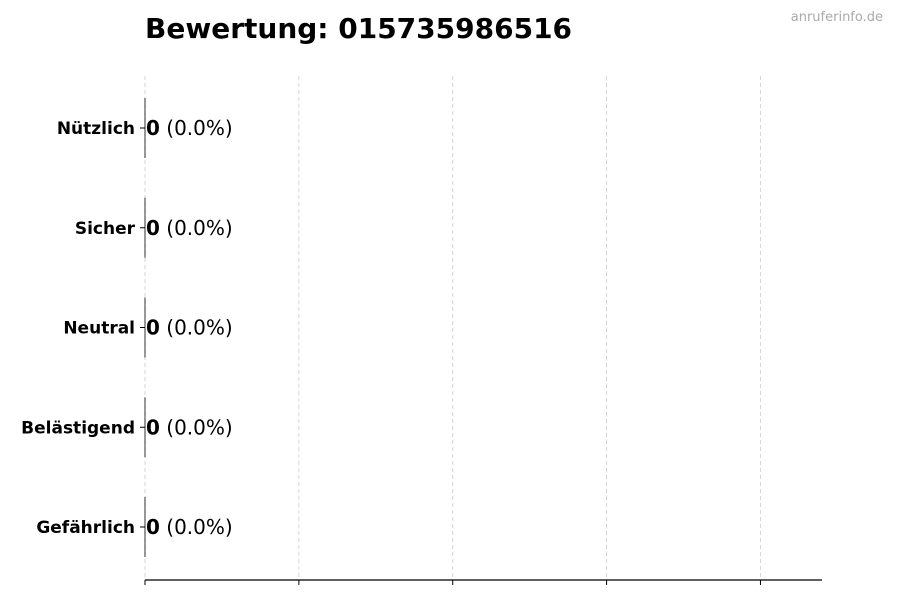  What do you see at coordinates (78, 428) in the screenshot?
I see `y-tick-label: Belästigend` at bounding box center [78, 428].